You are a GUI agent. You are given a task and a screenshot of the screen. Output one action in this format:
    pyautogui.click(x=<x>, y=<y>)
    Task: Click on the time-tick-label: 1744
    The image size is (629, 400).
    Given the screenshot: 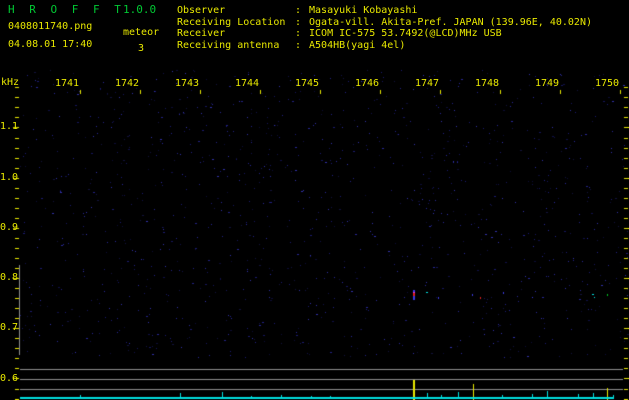 What is the action you would take?
    pyautogui.click(x=247, y=83)
    